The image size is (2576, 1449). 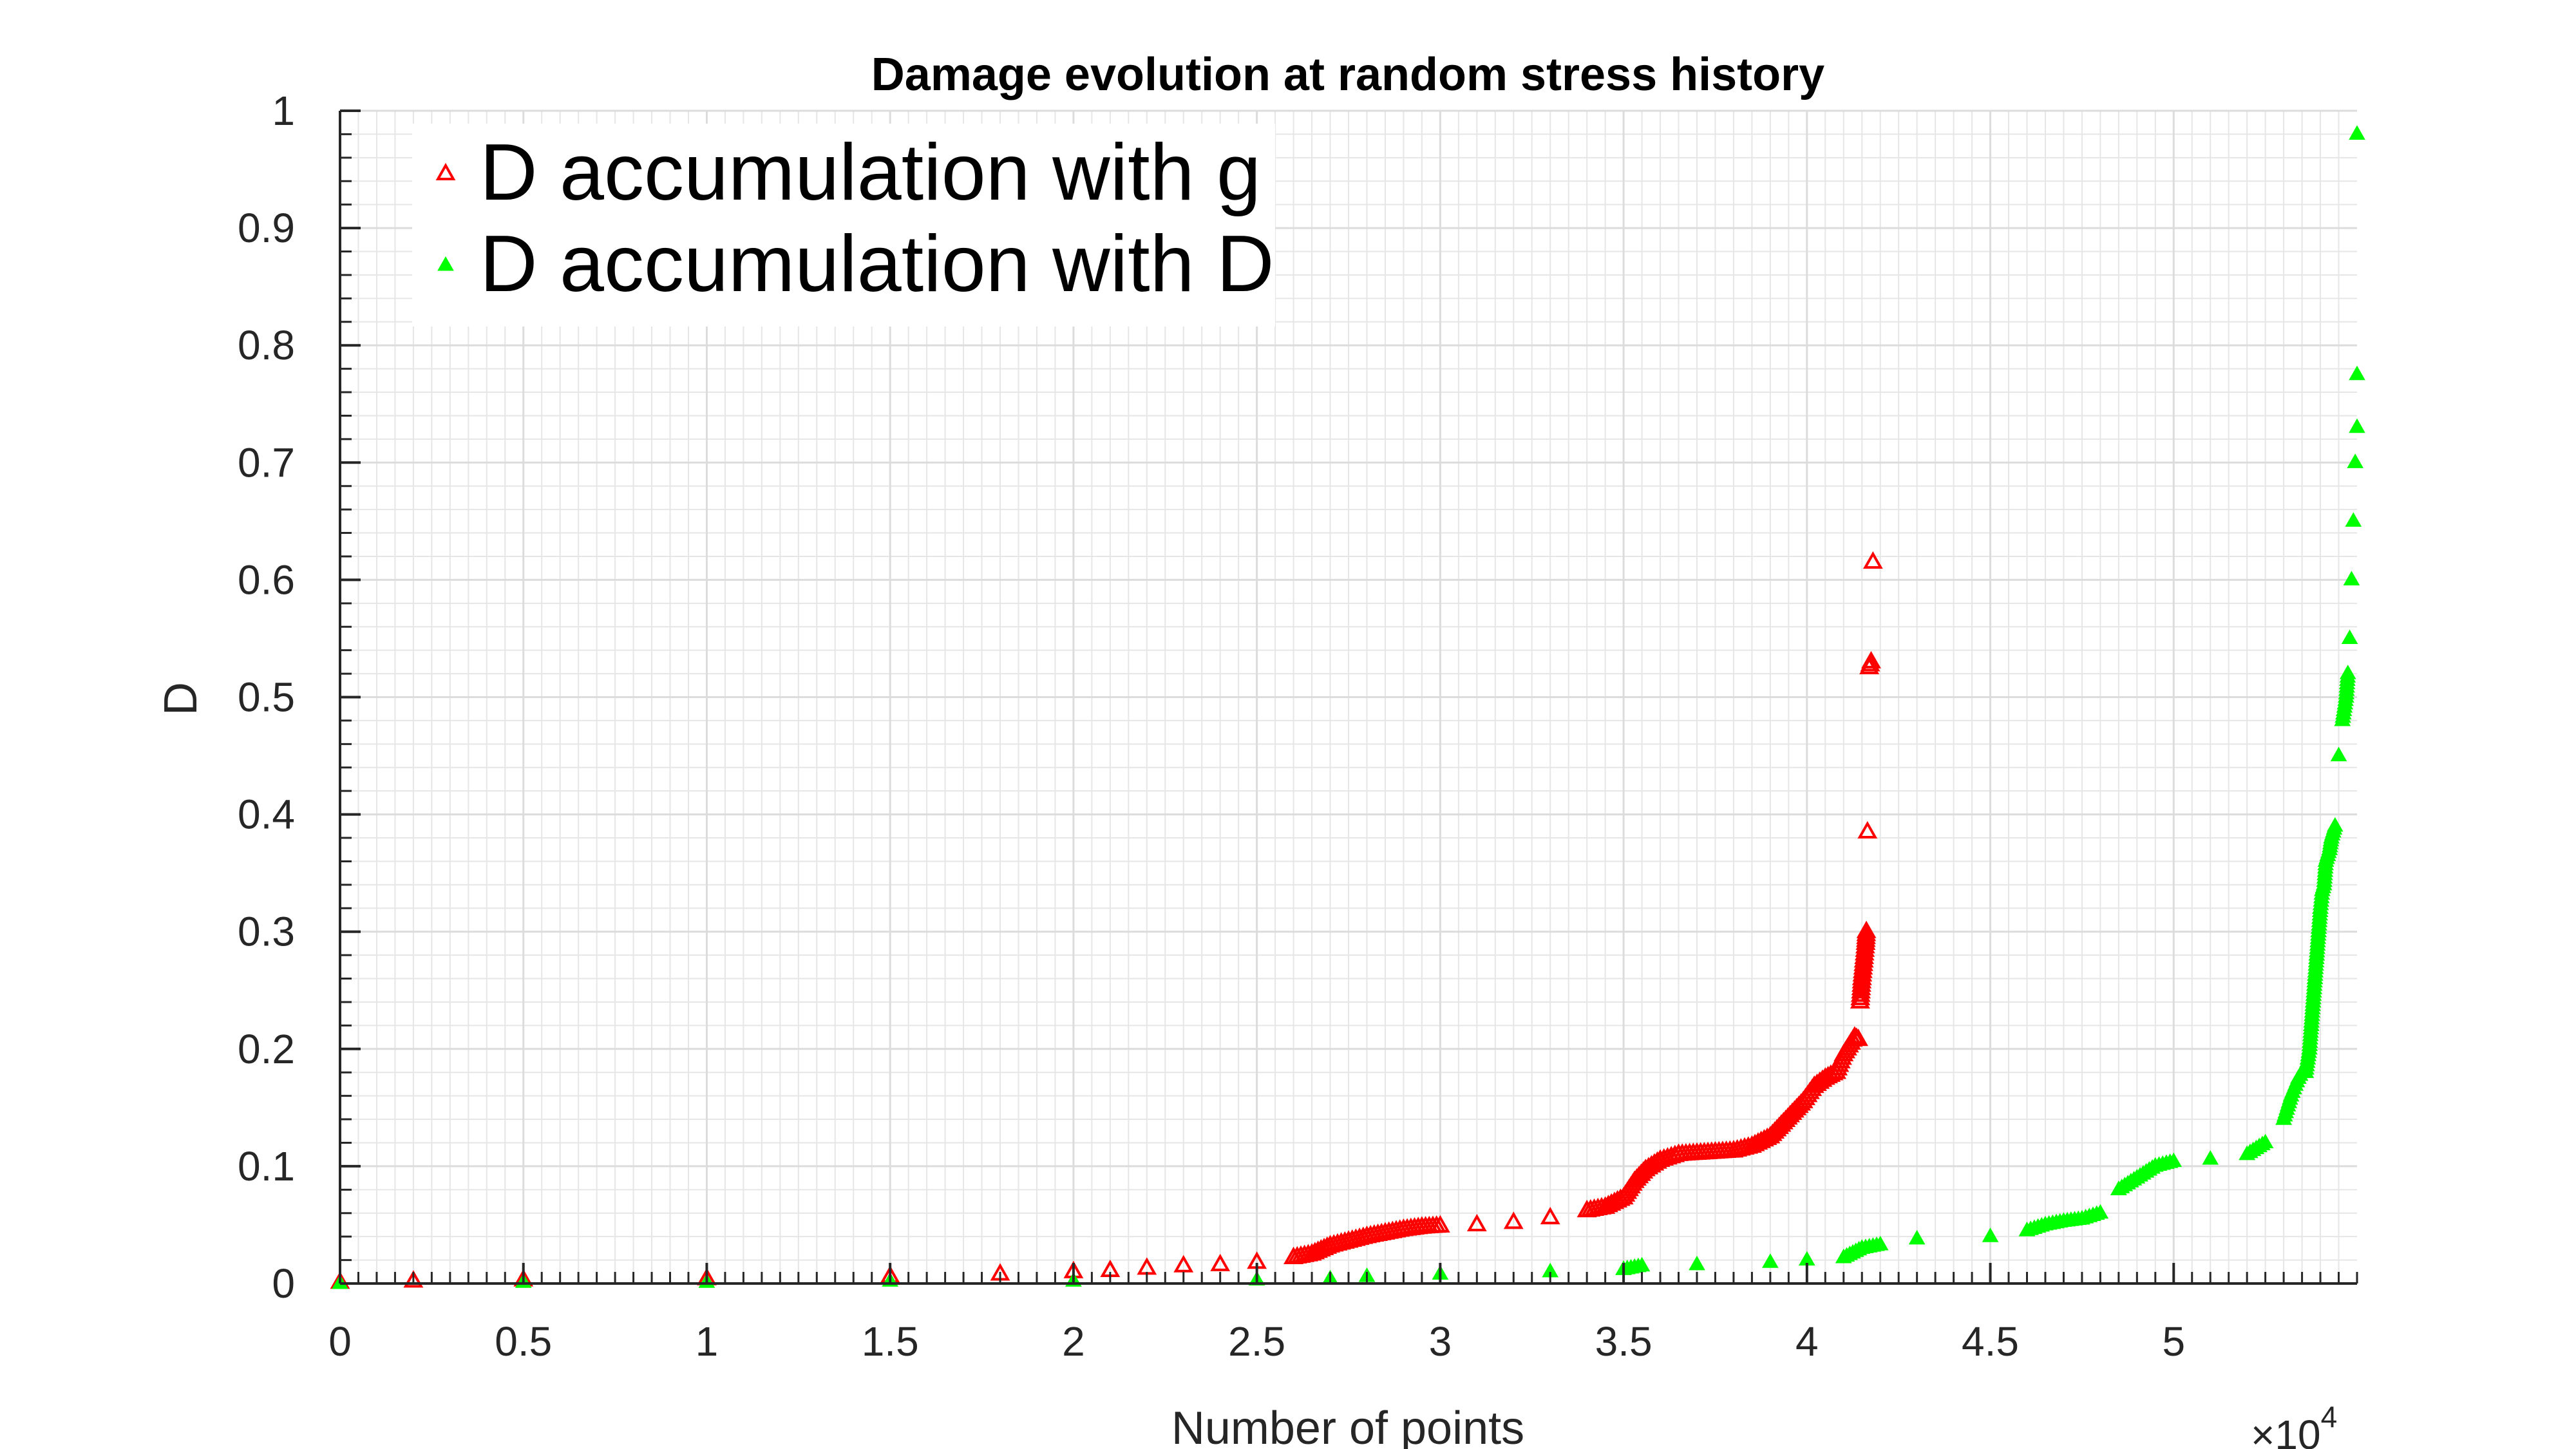 I want to click on x-axis-ticks: 0 0.5 1 1.5 2 2.5 3 3.5 4 4.5 5, so click(x=1343, y=1314).